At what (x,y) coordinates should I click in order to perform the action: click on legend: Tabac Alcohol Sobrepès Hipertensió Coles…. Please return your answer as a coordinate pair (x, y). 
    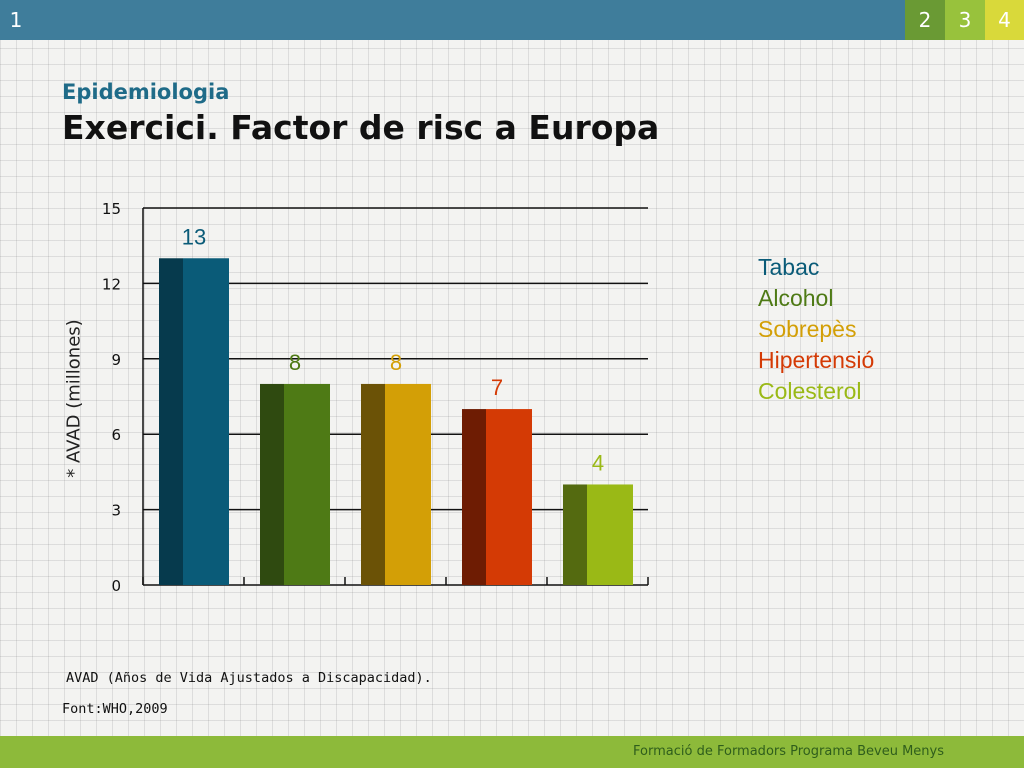
    Looking at the image, I should click on (816, 329).